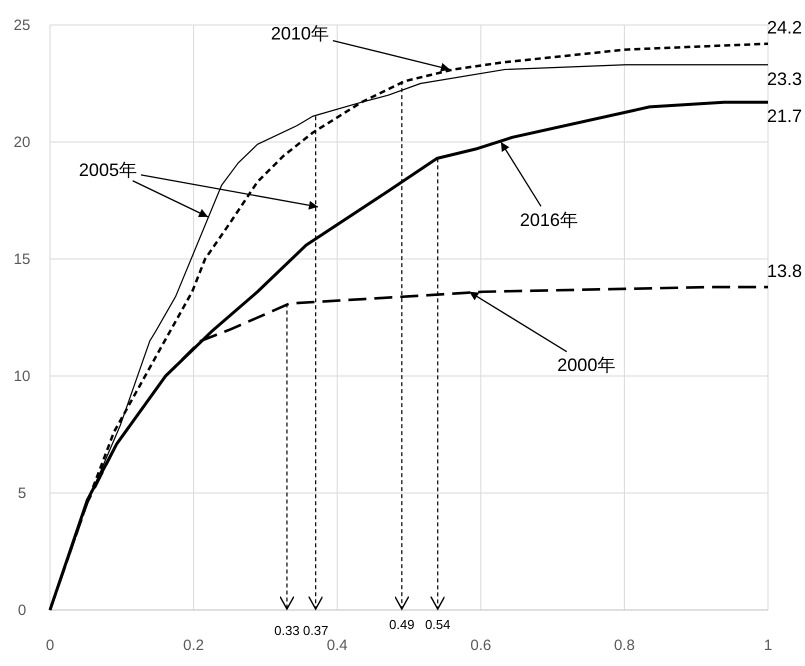 Image resolution: width=805 pixels, height=666 pixels. I want to click on annotation: 2005年, so click(107, 170).